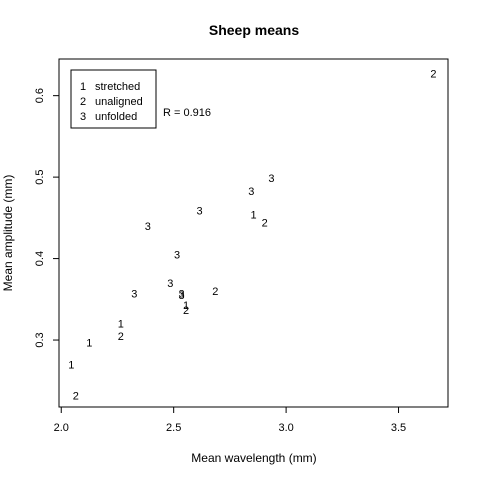  Describe the element at coordinates (253, 458) in the screenshot. I see `x-axis-label: Mean wavelength (mm)` at that location.